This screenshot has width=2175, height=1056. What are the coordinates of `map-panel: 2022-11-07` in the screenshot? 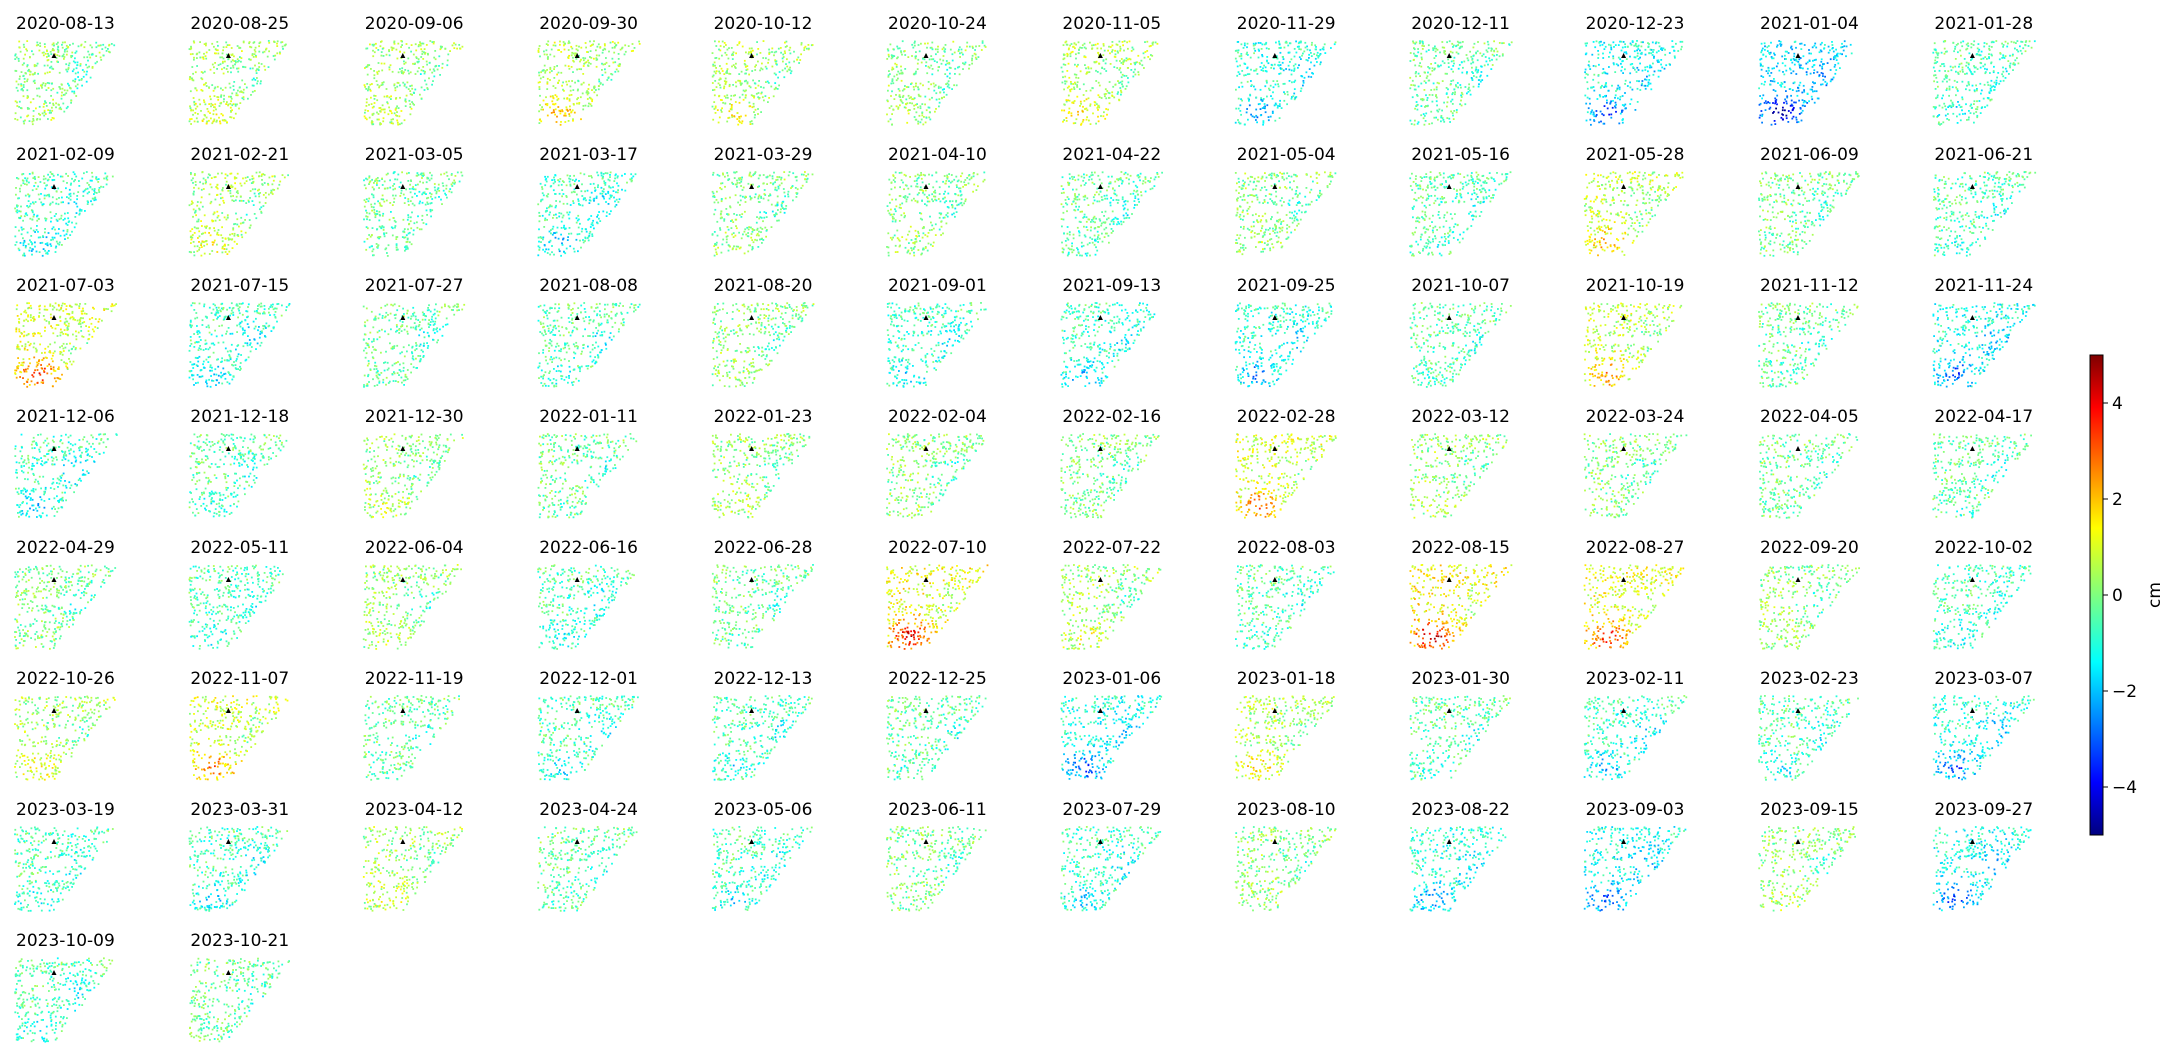 It's located at (239, 725).